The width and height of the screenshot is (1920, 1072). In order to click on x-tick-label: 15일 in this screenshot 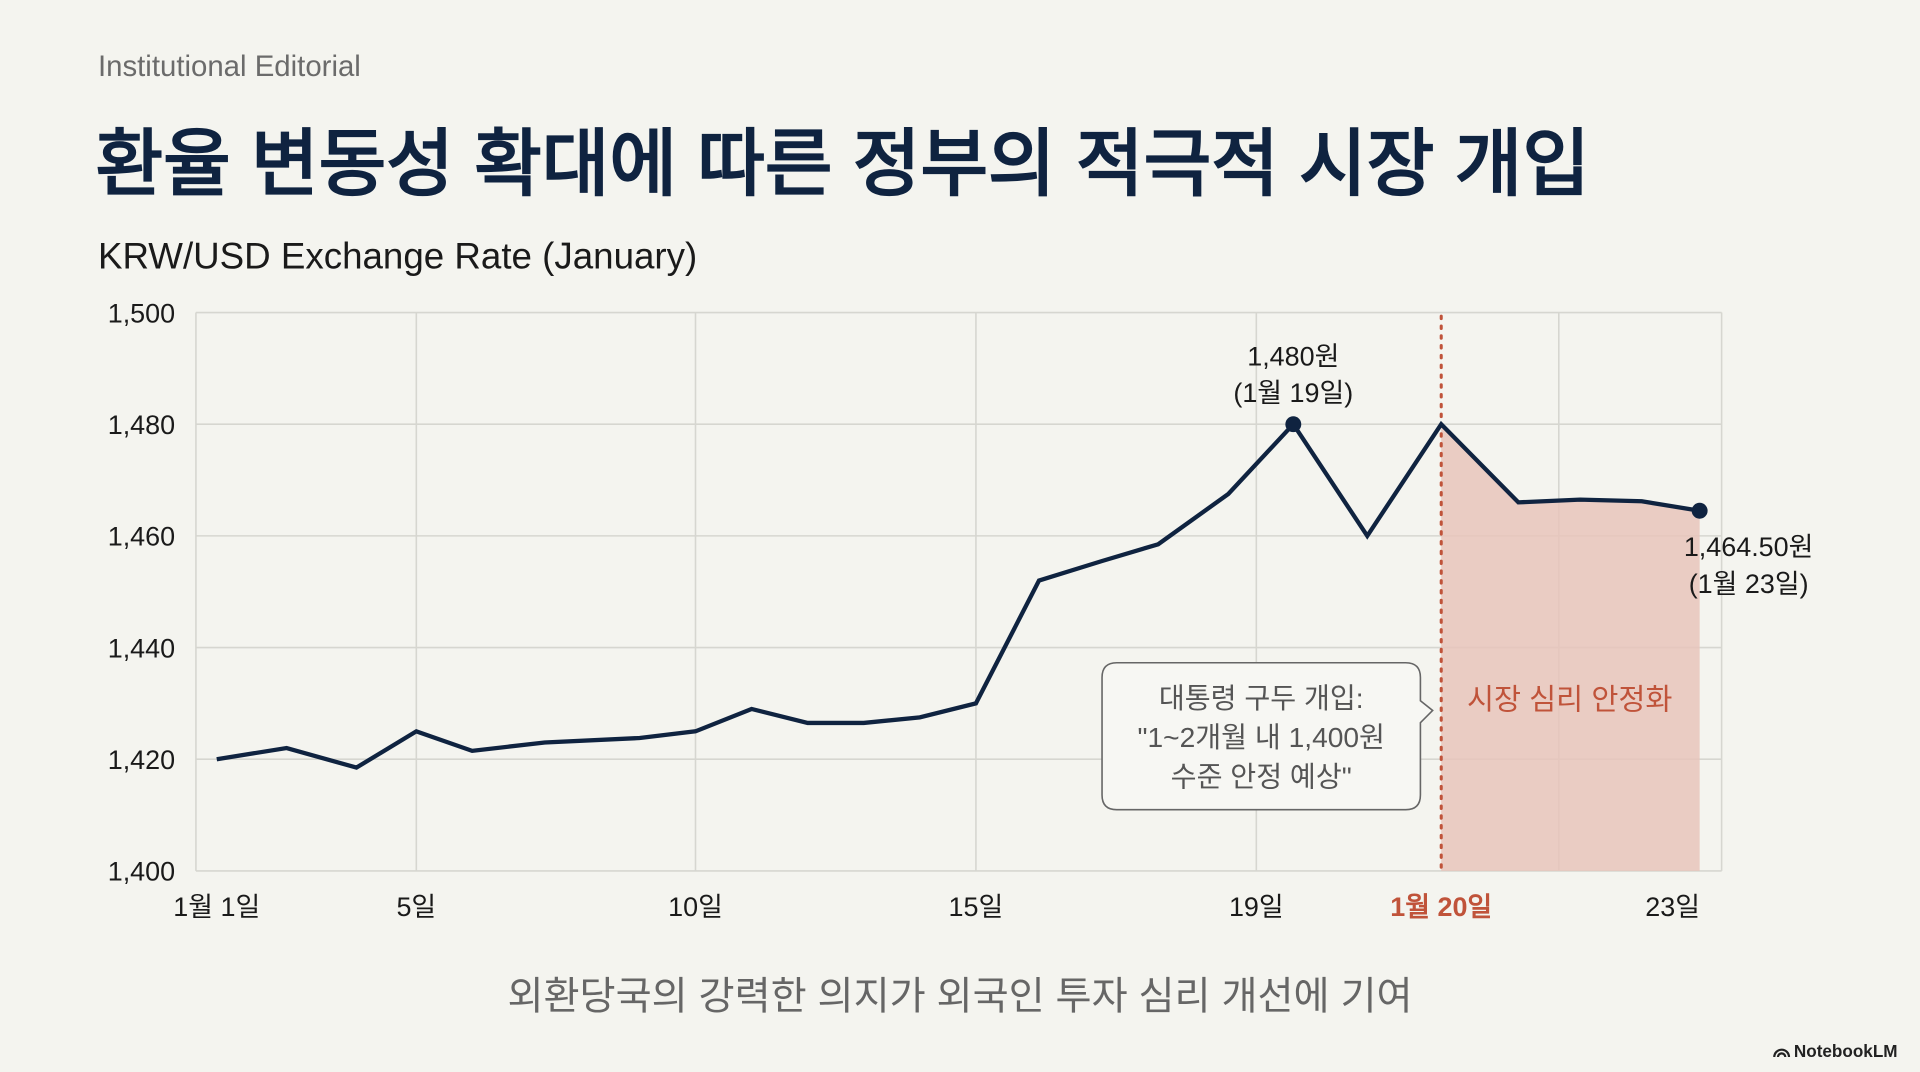, I will do `click(976, 907)`.